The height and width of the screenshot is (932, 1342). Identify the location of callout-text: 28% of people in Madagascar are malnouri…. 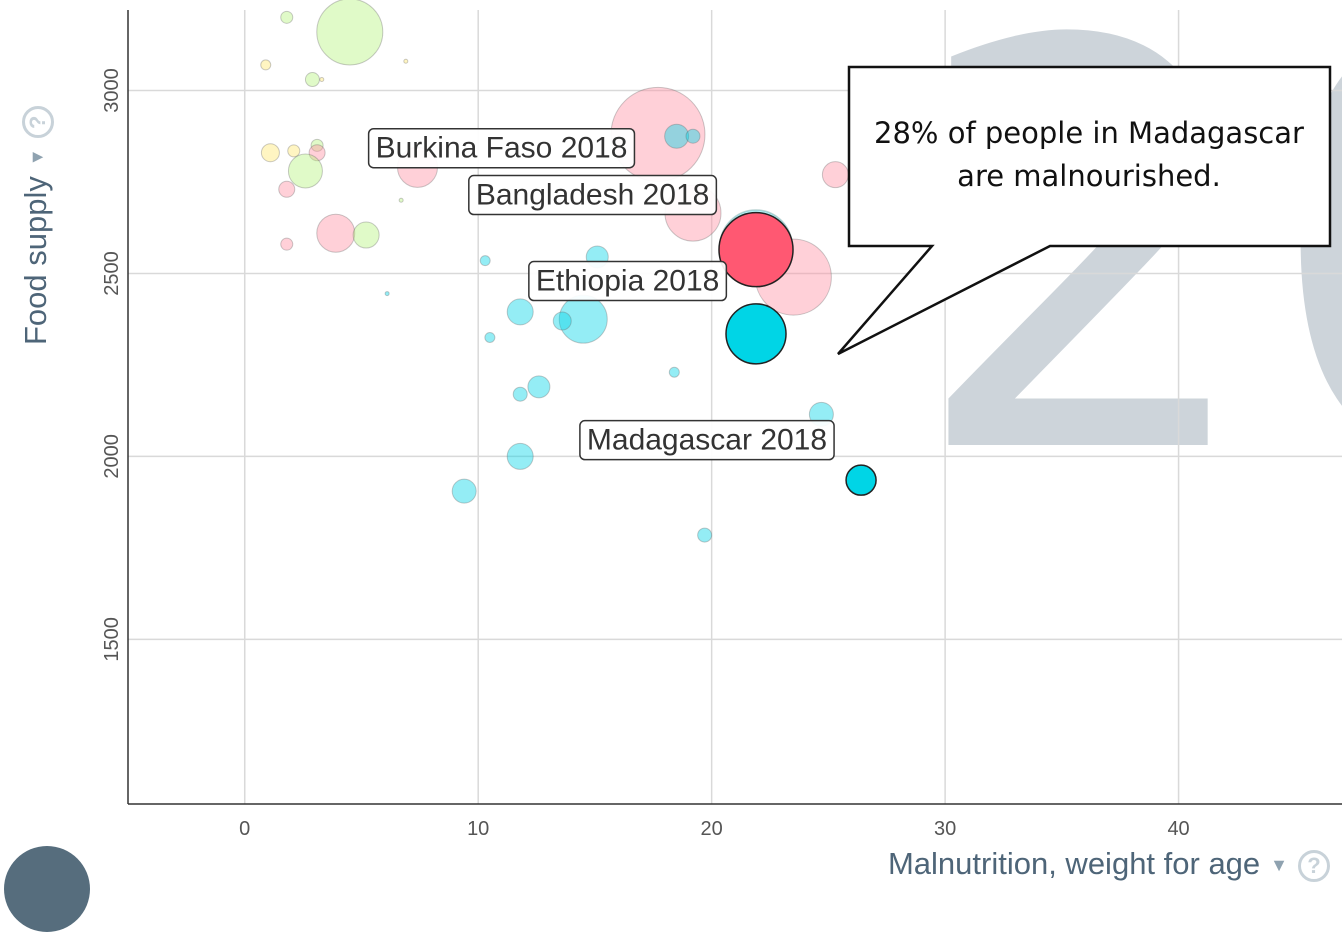
(1089, 155).